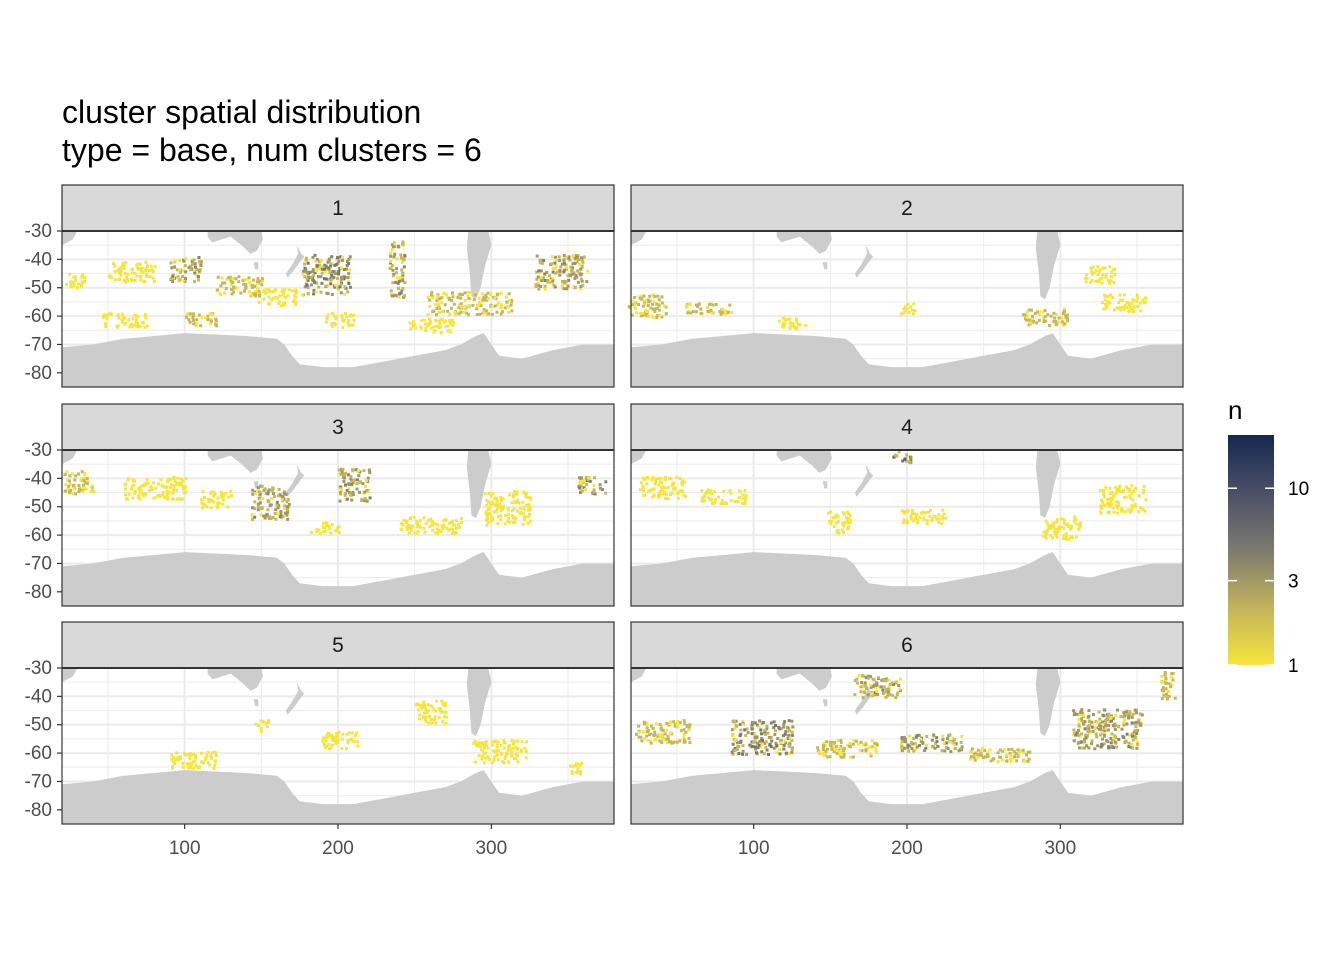  What do you see at coordinates (1235, 410) in the screenshot?
I see `legend-title: n` at bounding box center [1235, 410].